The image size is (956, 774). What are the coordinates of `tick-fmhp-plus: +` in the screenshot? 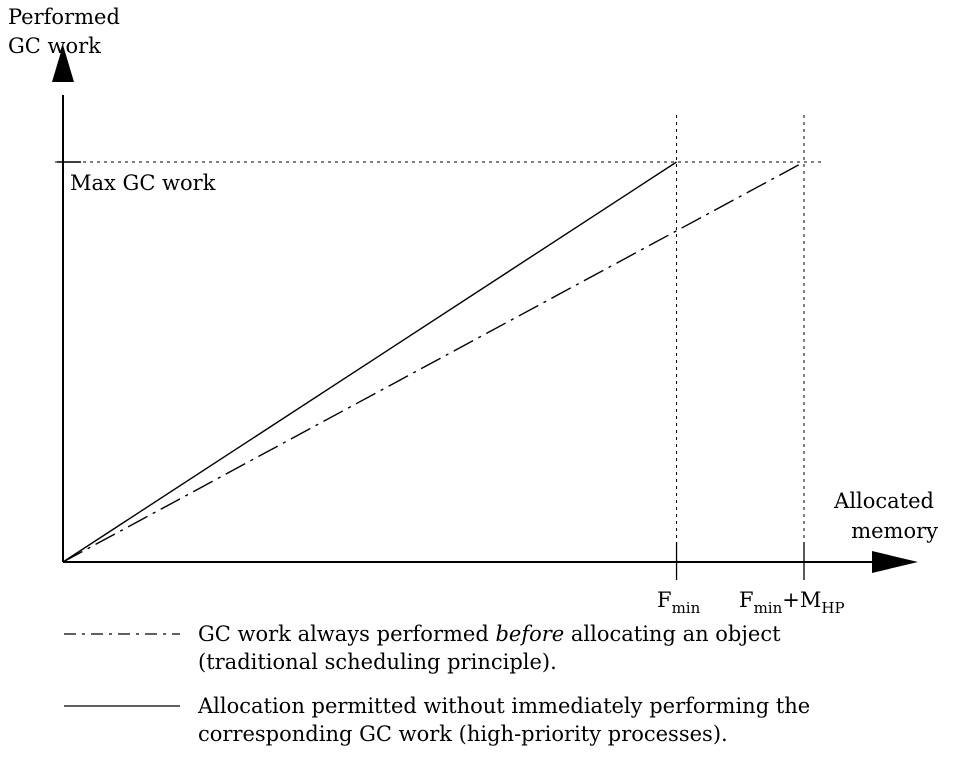 It's located at (791, 600).